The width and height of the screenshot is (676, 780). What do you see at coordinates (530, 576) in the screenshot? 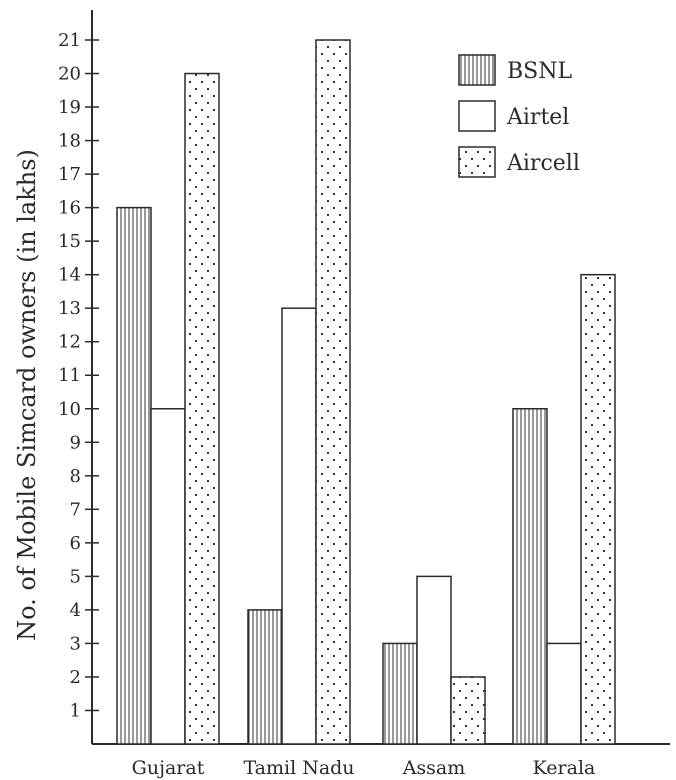
I see `bar-bsnl-kerala` at bounding box center [530, 576].